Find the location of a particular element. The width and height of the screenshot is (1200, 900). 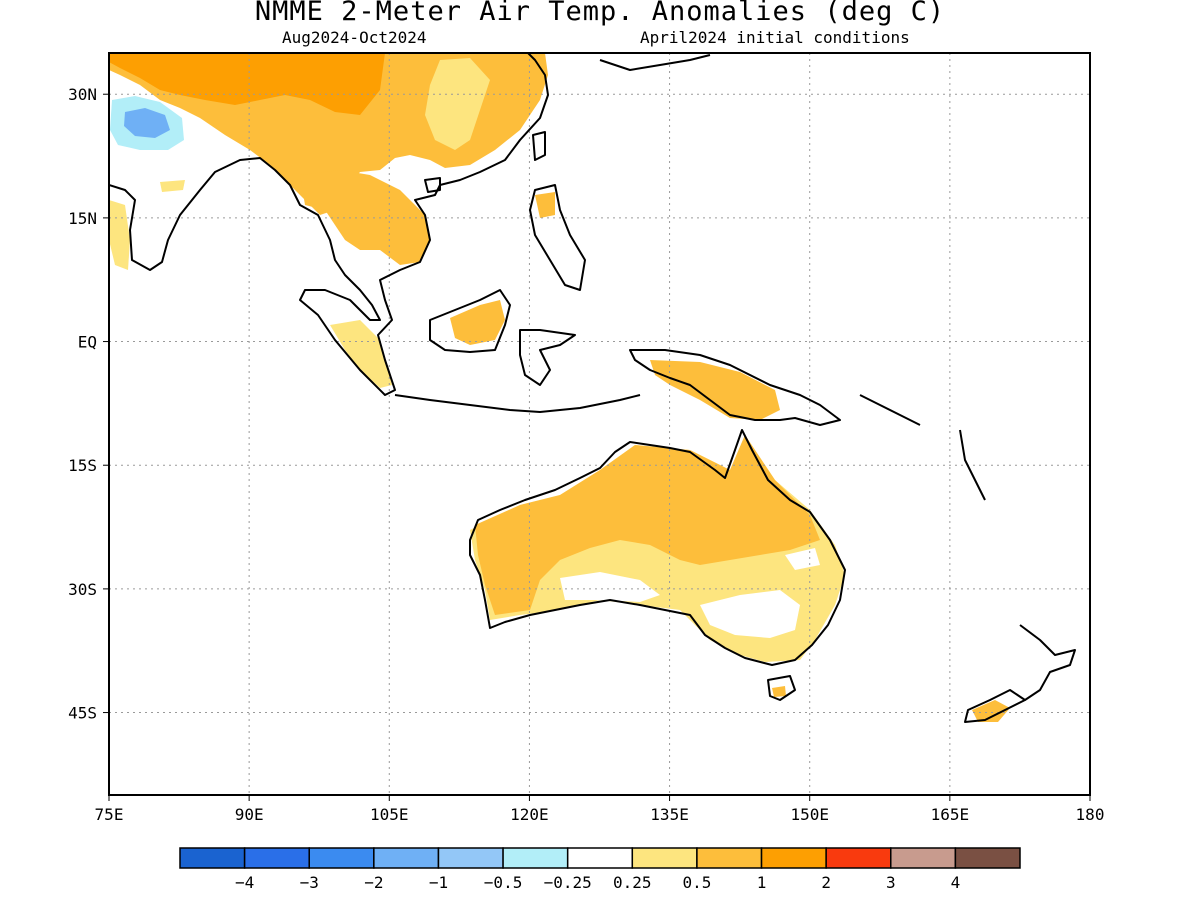

lat-tick-label: 15S is located at coordinates (82, 465).